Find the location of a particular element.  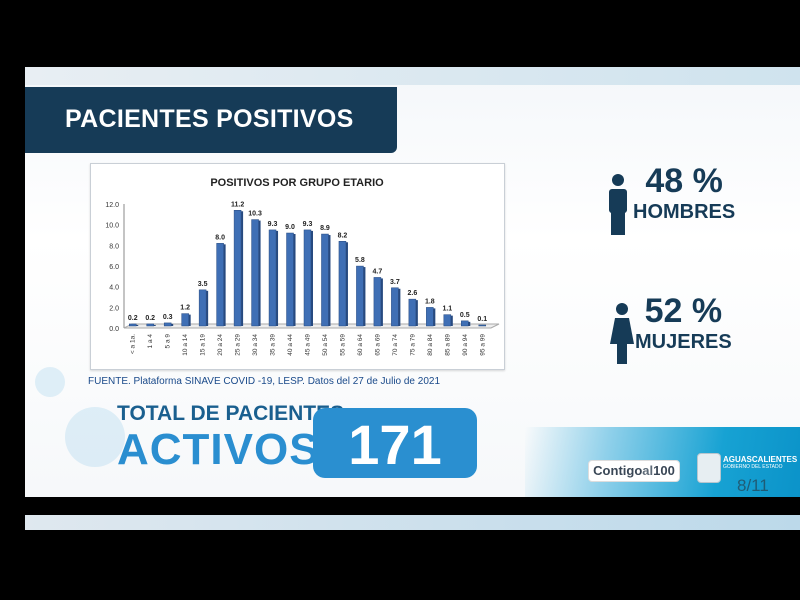

data-label: 1.8 is located at coordinates (430, 301).